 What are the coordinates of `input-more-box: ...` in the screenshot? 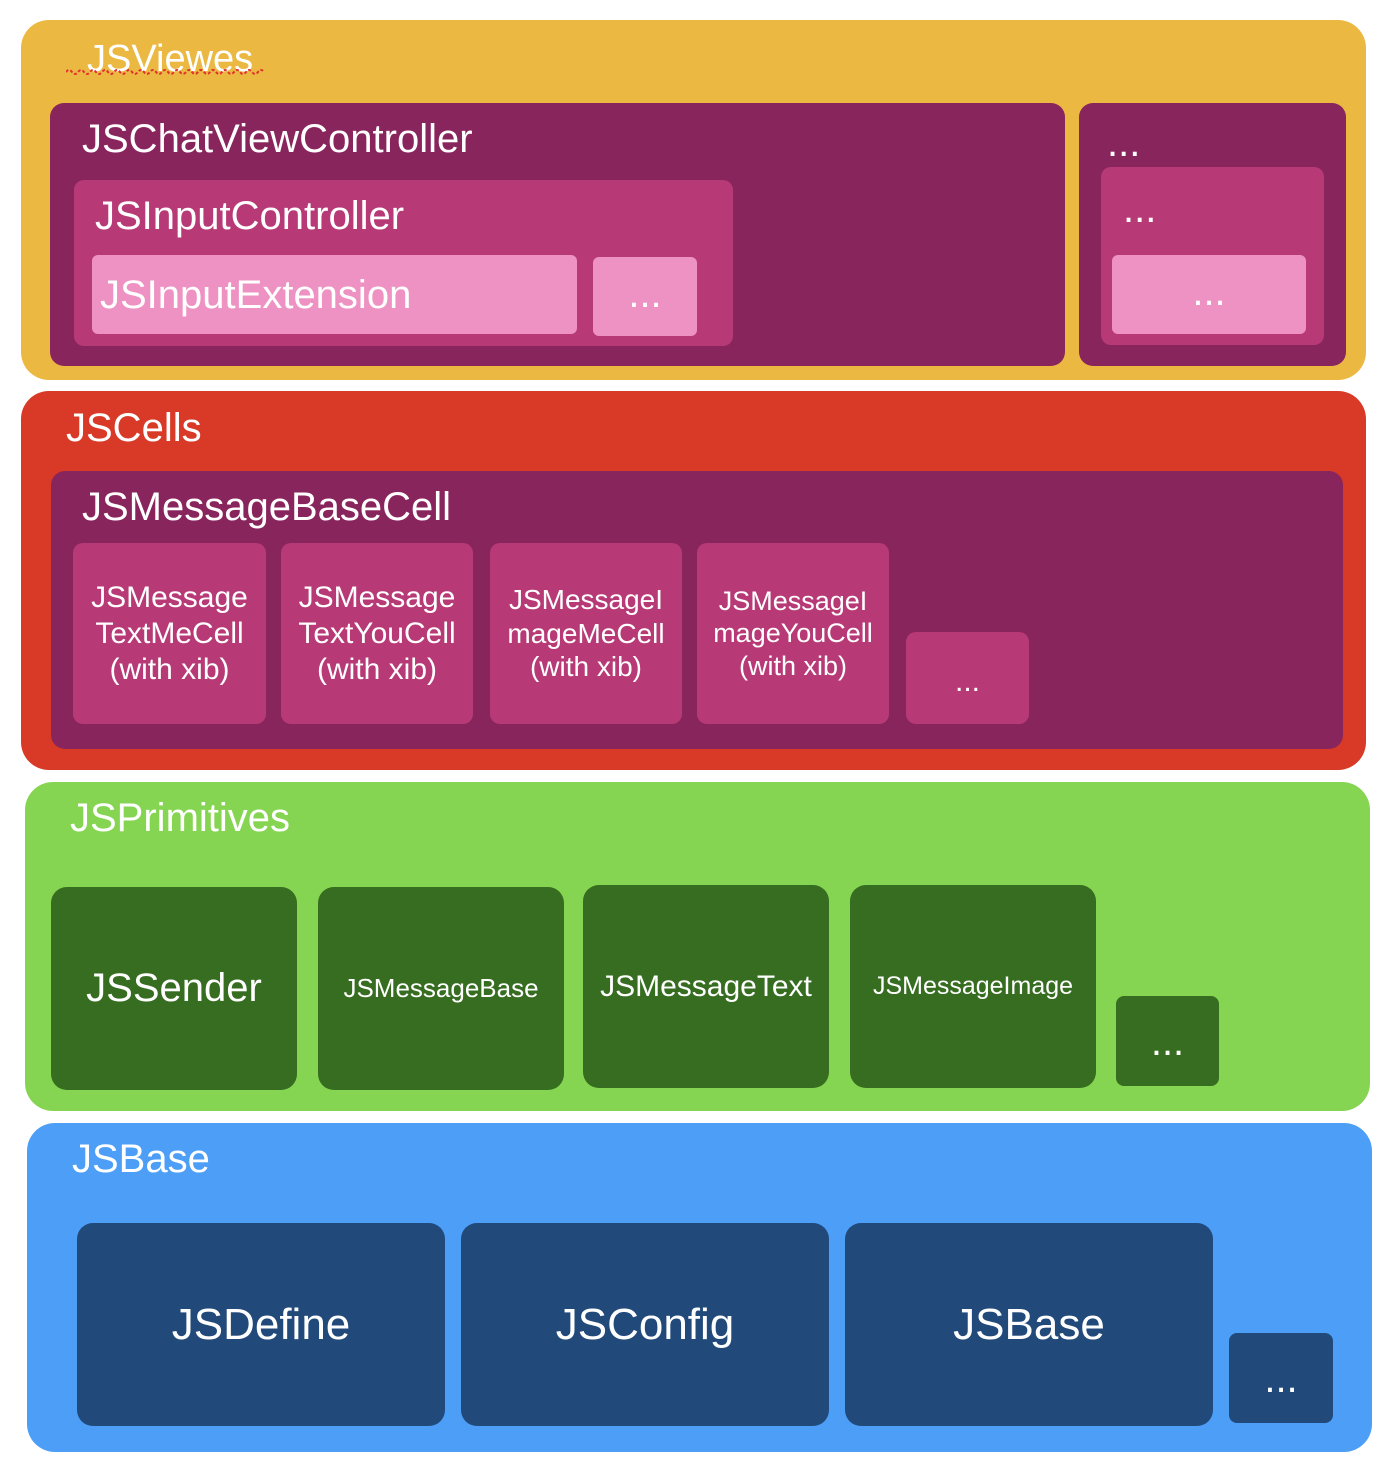 It's located at (645, 296).